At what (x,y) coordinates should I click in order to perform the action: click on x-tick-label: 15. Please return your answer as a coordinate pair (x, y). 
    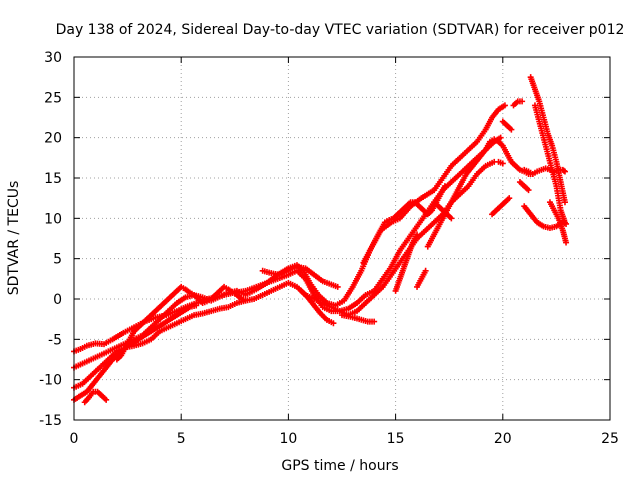
    Looking at the image, I should click on (396, 439).